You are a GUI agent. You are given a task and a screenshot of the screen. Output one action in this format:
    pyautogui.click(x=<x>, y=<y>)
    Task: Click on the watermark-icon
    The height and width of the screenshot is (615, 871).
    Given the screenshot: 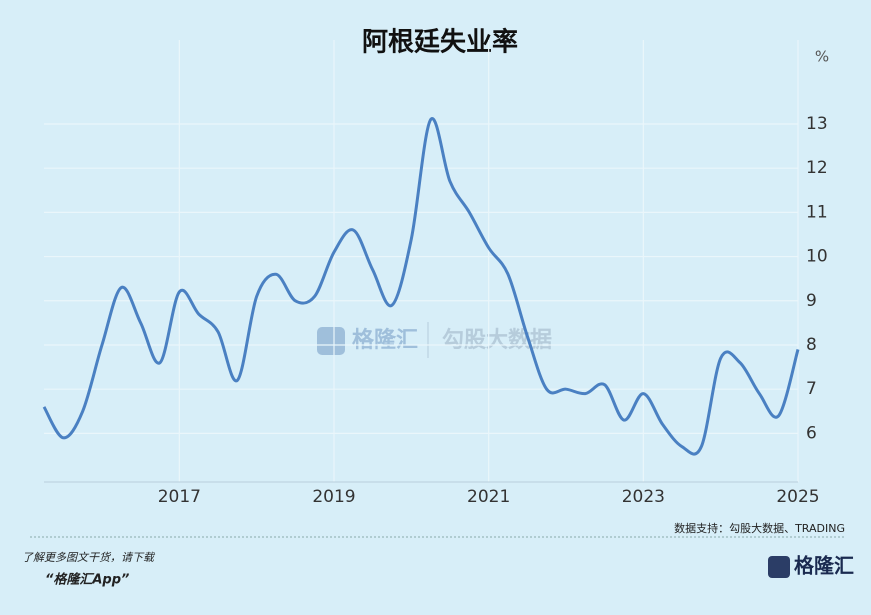 What is the action you would take?
    pyautogui.click(x=331, y=341)
    